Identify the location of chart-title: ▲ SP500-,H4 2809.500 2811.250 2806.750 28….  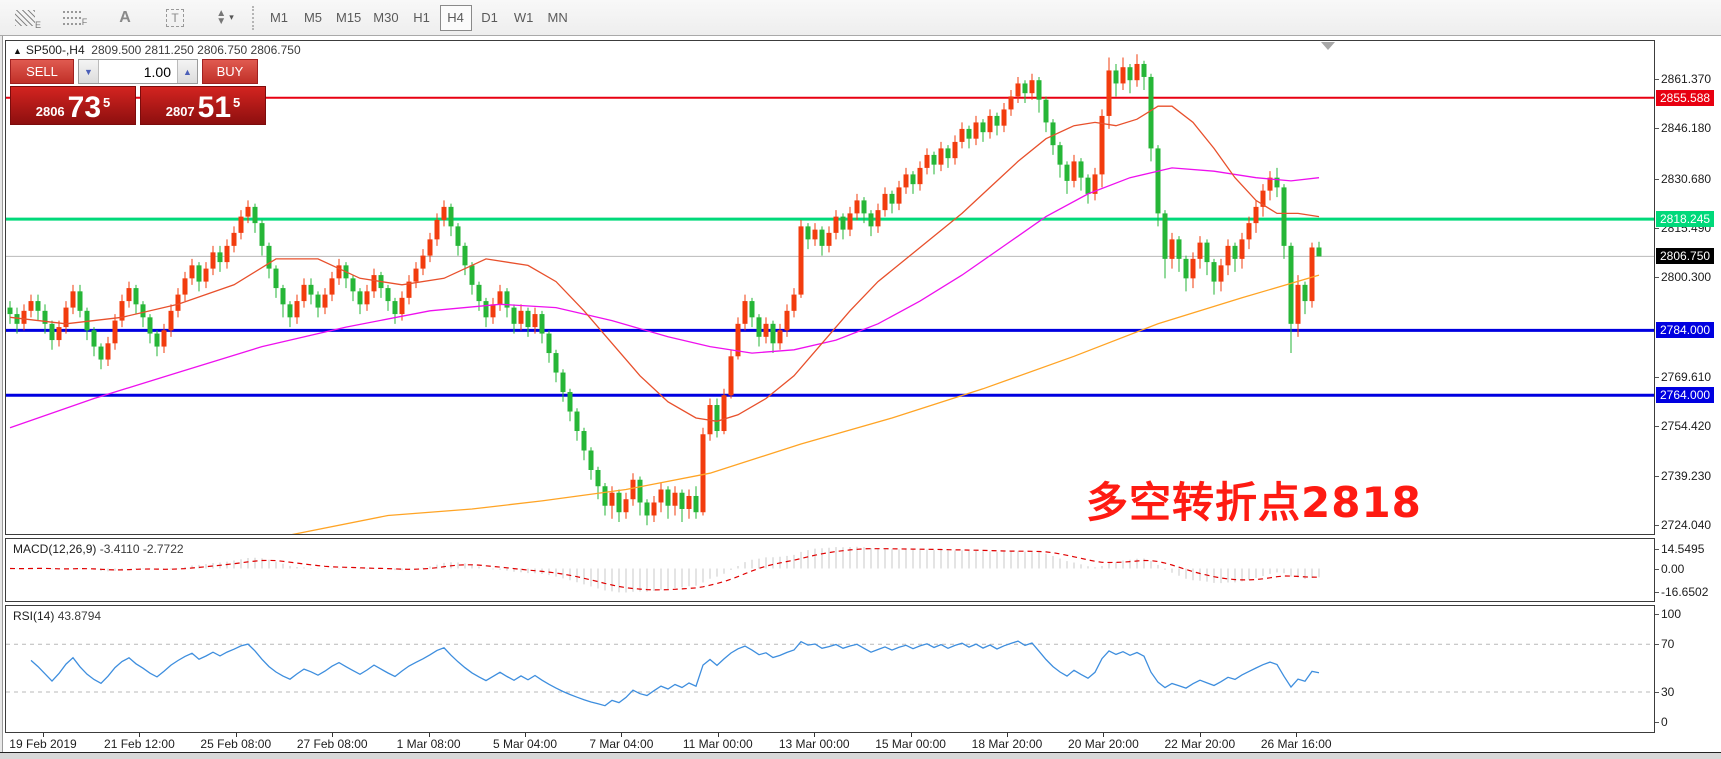
(157, 50).